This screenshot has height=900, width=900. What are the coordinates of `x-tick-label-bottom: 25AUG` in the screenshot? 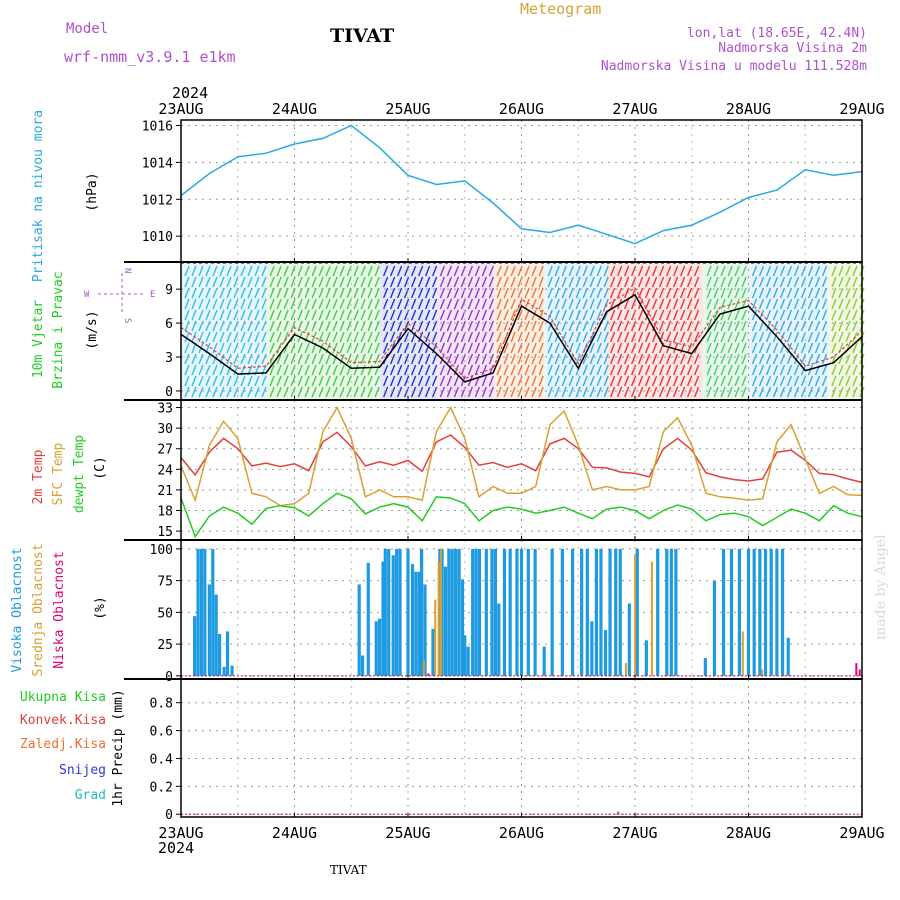 It's located at (407, 833).